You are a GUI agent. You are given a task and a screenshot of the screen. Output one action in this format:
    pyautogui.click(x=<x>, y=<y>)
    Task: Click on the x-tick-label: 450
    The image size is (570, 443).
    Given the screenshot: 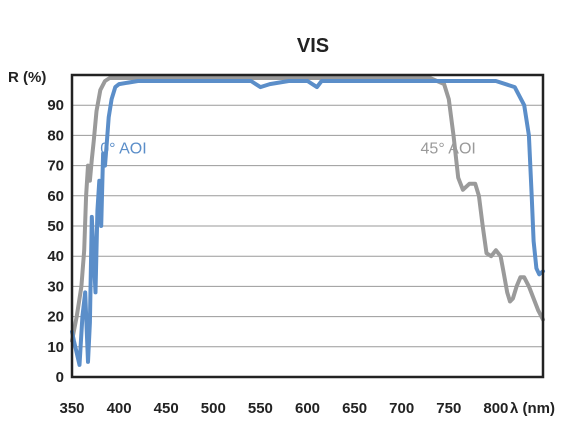 What is the action you would take?
    pyautogui.click(x=166, y=408)
    